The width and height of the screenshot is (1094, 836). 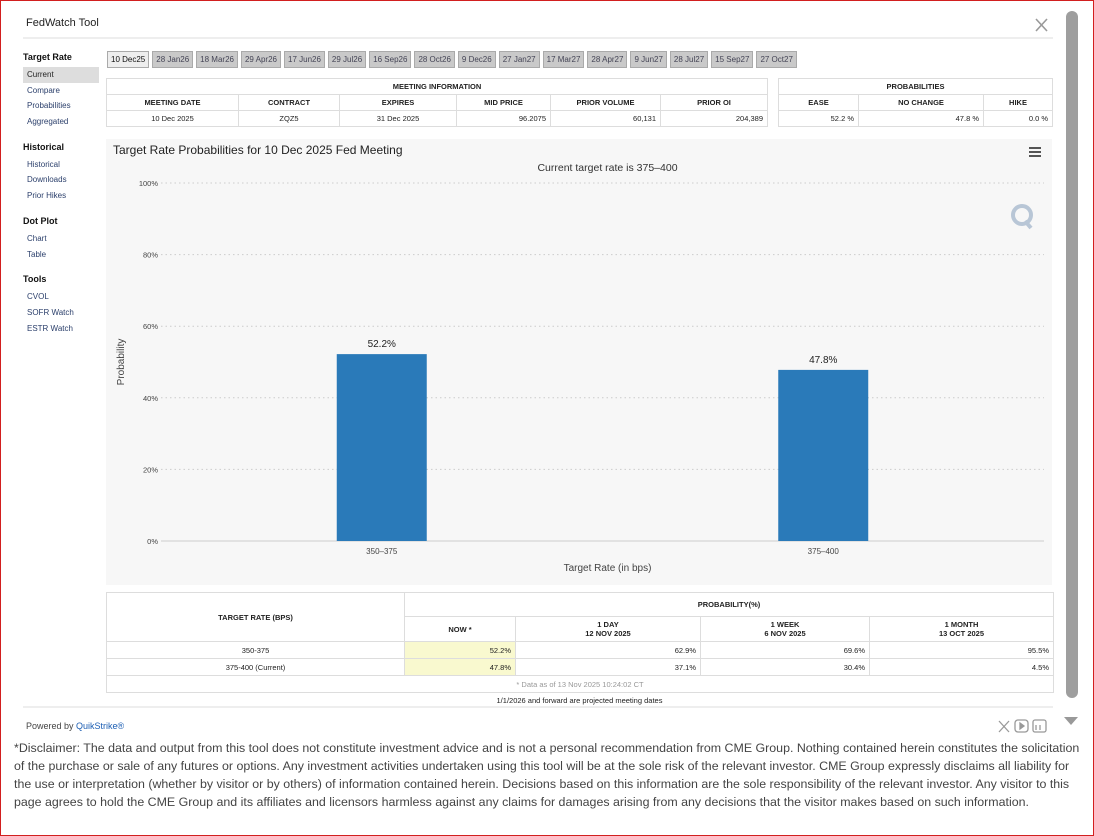 I want to click on bar, so click(x=823, y=455).